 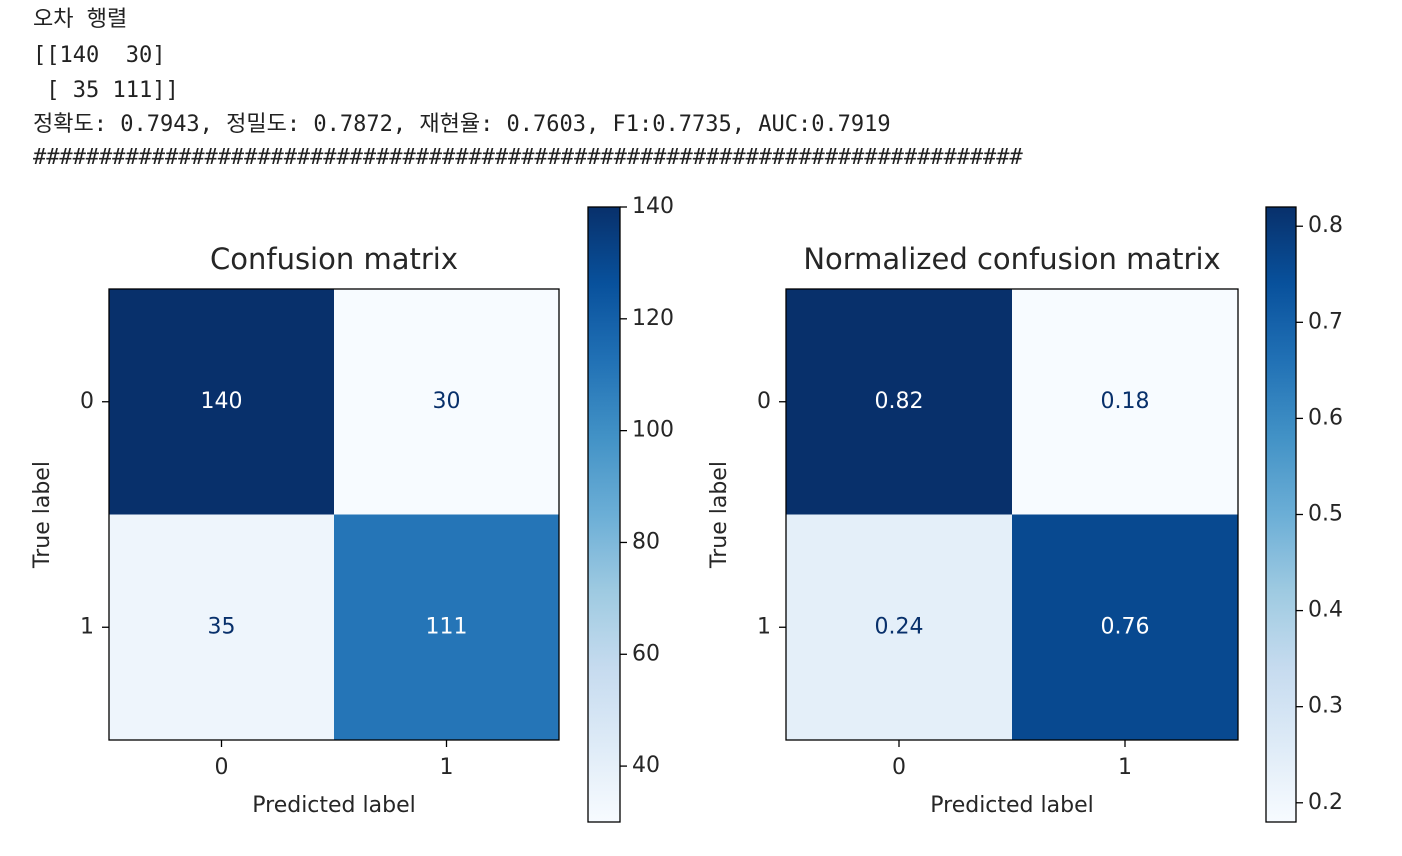 I want to click on colorbar-tick-label: 0.7, so click(x=1325, y=321).